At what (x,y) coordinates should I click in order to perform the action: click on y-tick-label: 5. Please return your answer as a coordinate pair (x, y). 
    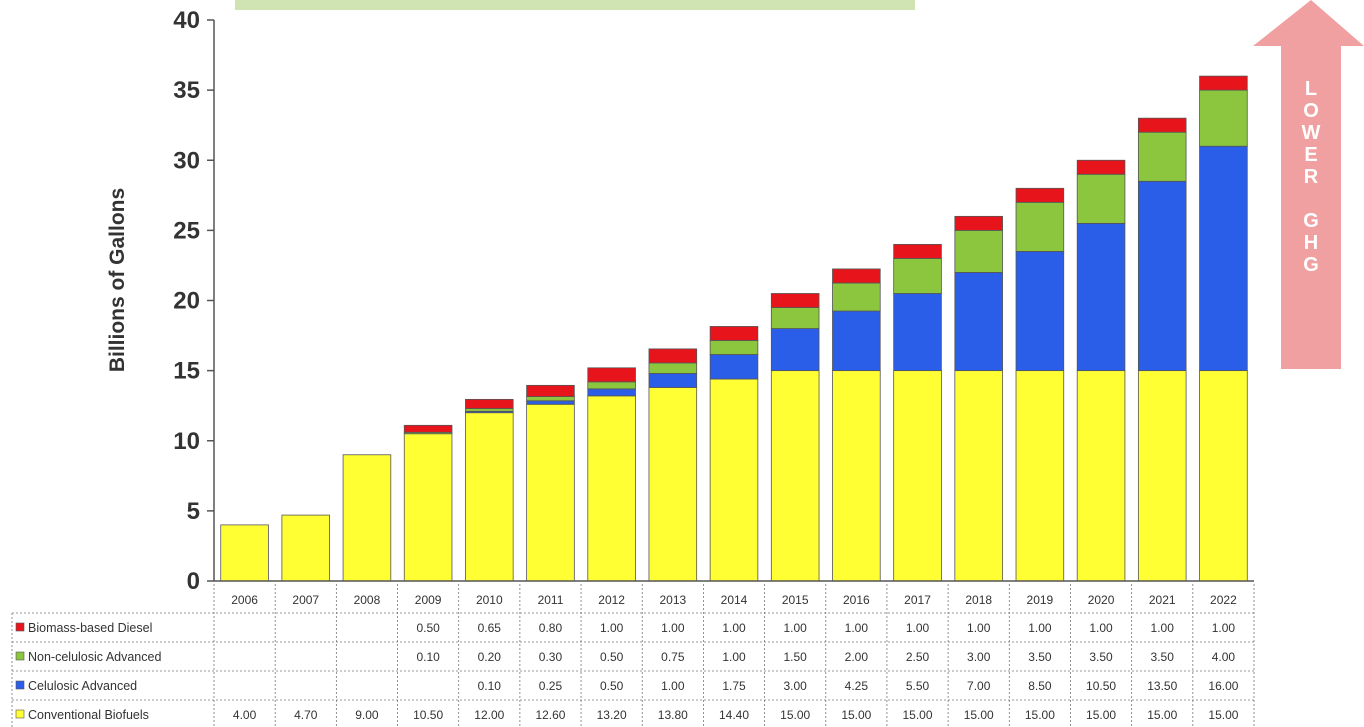
    Looking at the image, I should click on (193, 511).